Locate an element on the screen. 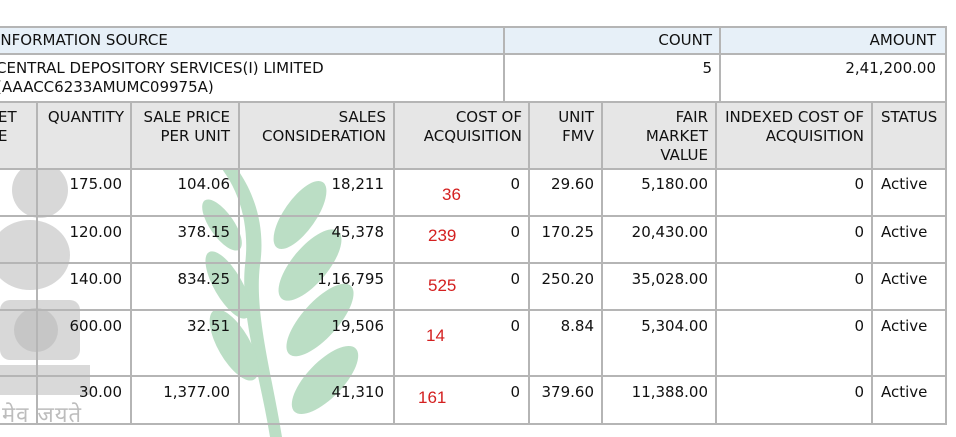 The width and height of the screenshot is (956, 437). row5-quantity: 30.00 is located at coordinates (100, 392).